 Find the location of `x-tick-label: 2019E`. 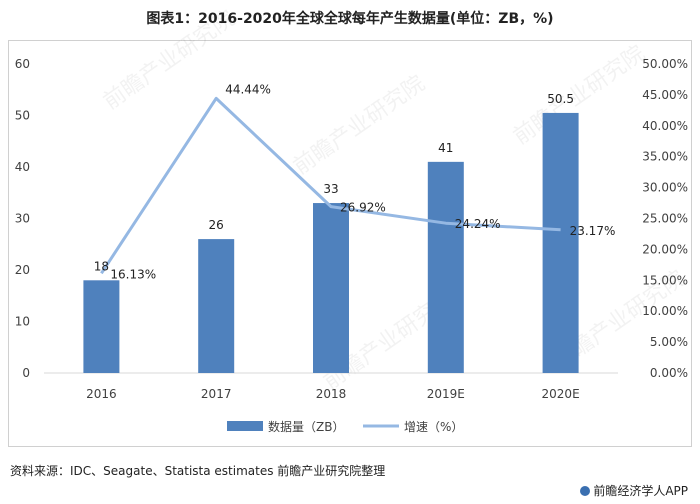

x-tick-label: 2019E is located at coordinates (446, 394).